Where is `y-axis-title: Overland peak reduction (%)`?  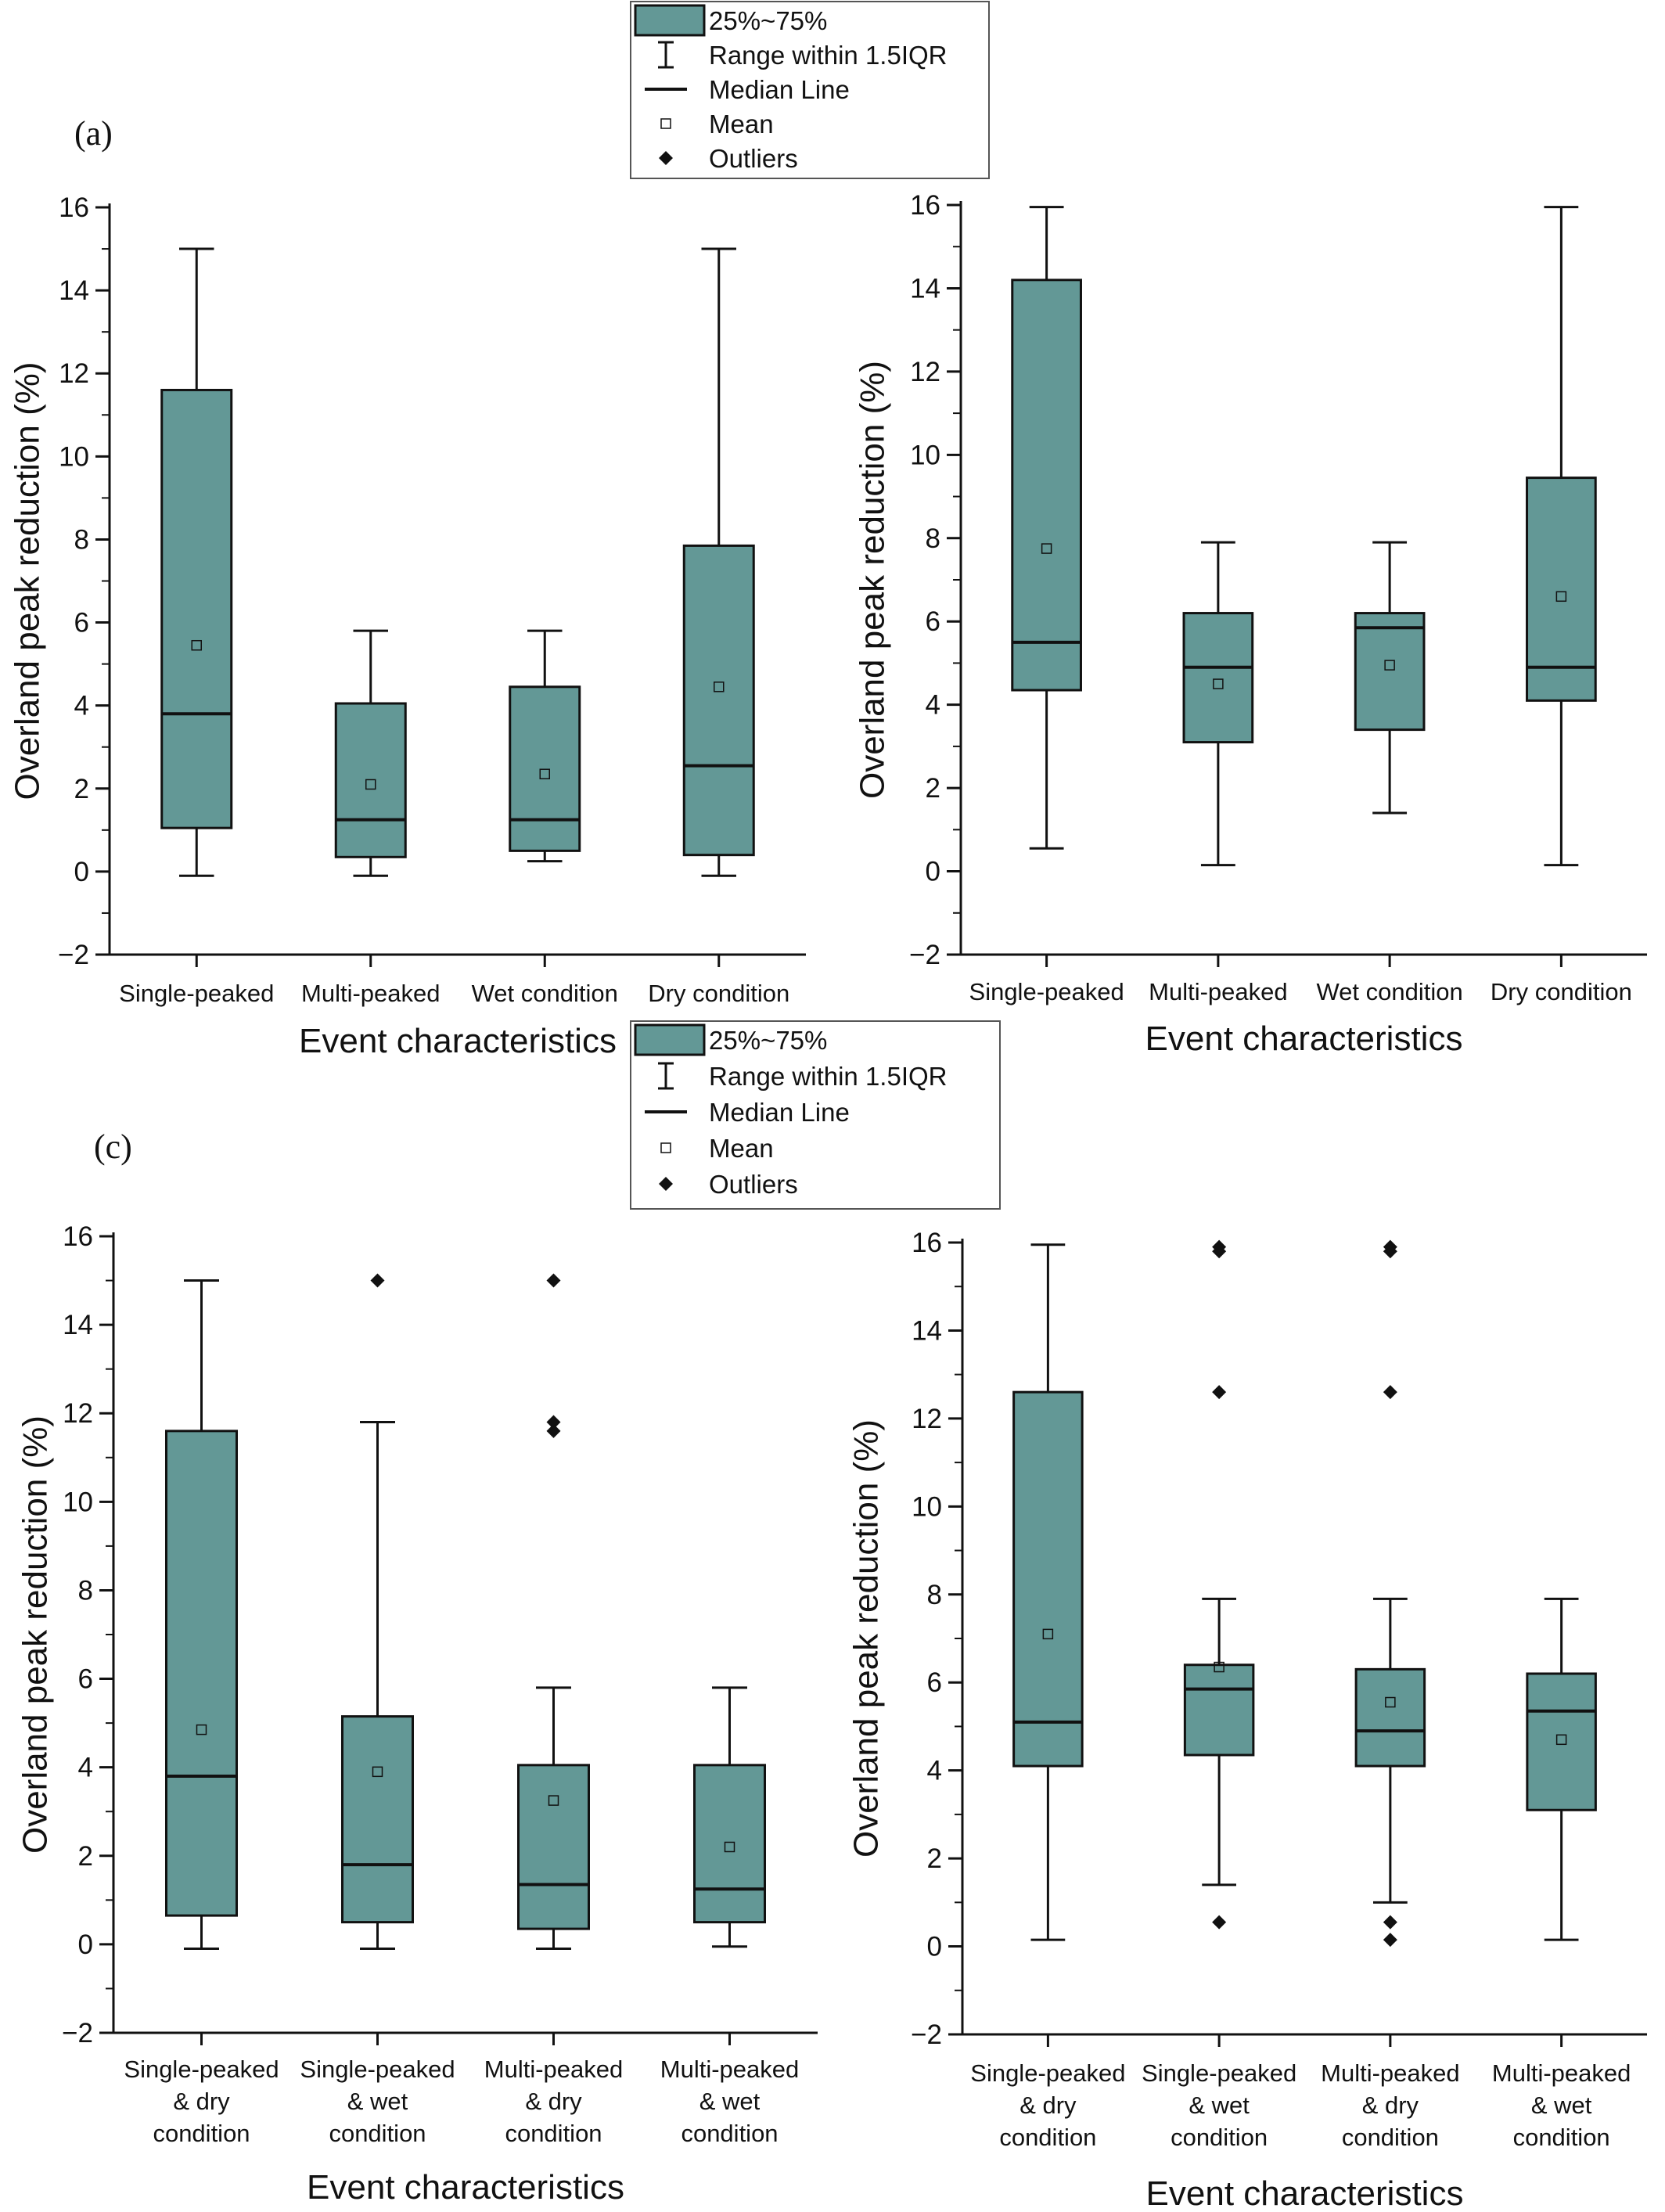 y-axis-title: Overland peak reduction (%) is located at coordinates (873, 580).